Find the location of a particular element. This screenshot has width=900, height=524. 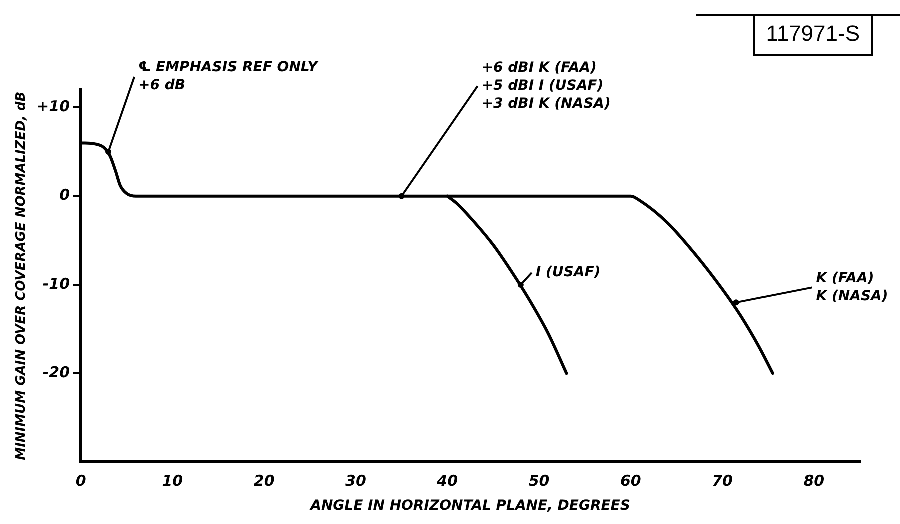

y-tick-label: 0 is located at coordinates (65, 195).